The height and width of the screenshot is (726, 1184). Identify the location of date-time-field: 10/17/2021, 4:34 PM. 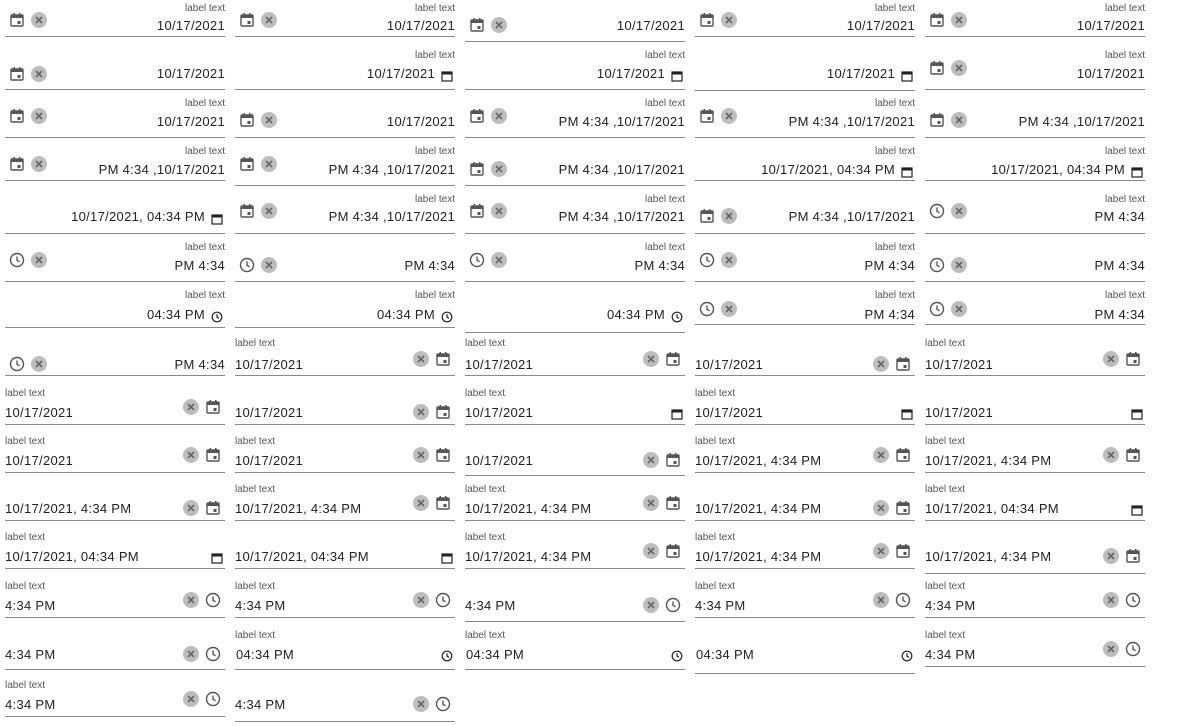
(115, 501).